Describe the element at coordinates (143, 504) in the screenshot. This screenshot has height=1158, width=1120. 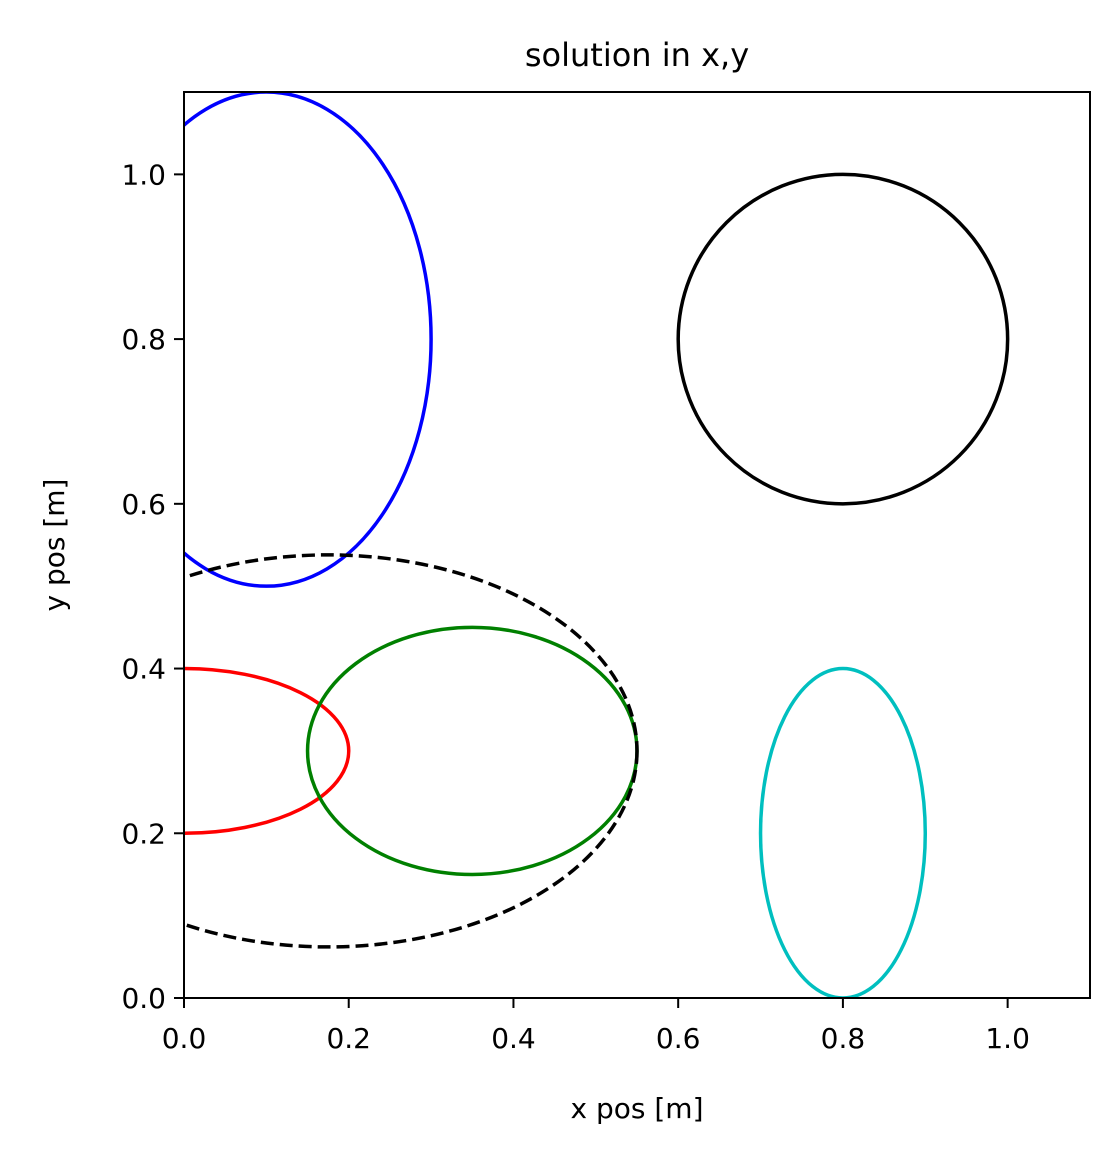
I see `y-tick-label: 0.6` at that location.